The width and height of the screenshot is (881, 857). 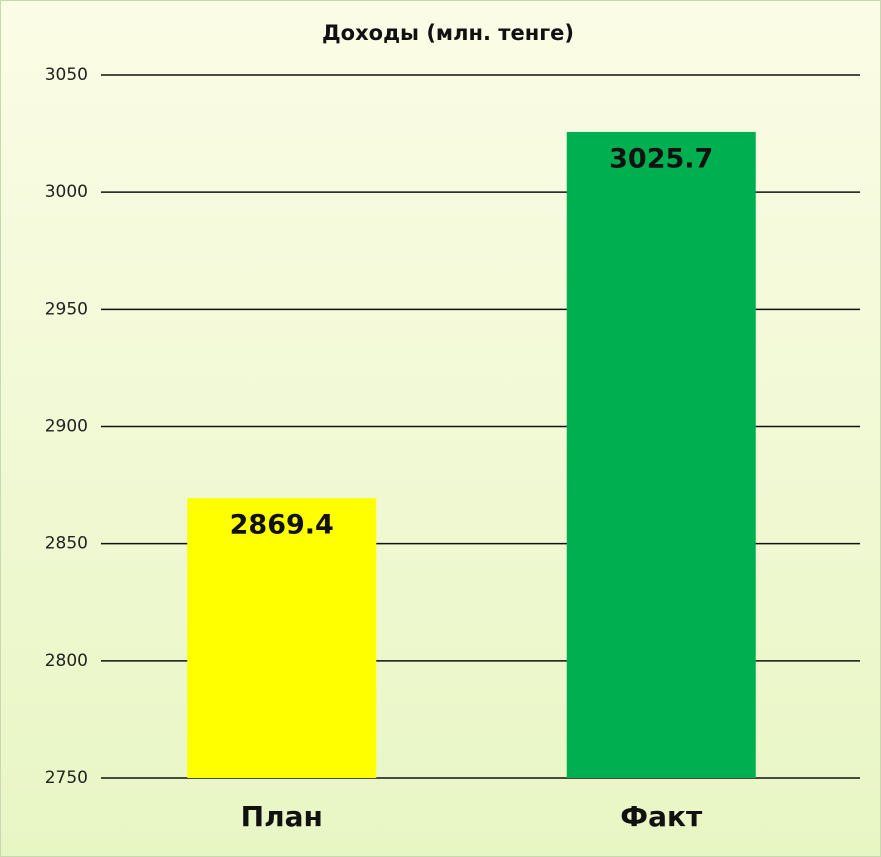 I want to click on value-label: 2869.4, so click(x=282, y=525).